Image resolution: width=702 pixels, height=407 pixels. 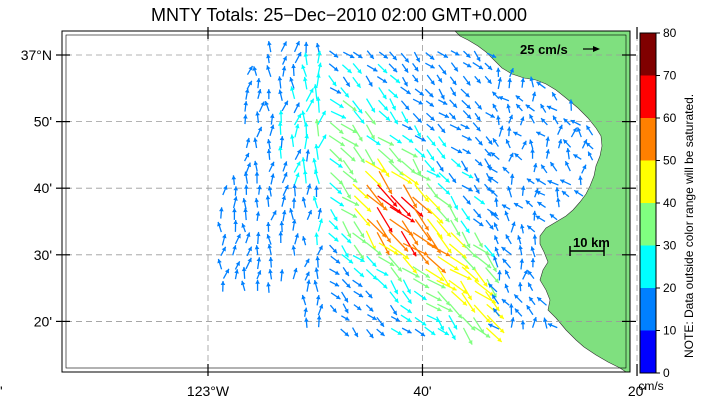 What do you see at coordinates (43, 255) in the screenshot?
I see `lat-label: 30'` at bounding box center [43, 255].